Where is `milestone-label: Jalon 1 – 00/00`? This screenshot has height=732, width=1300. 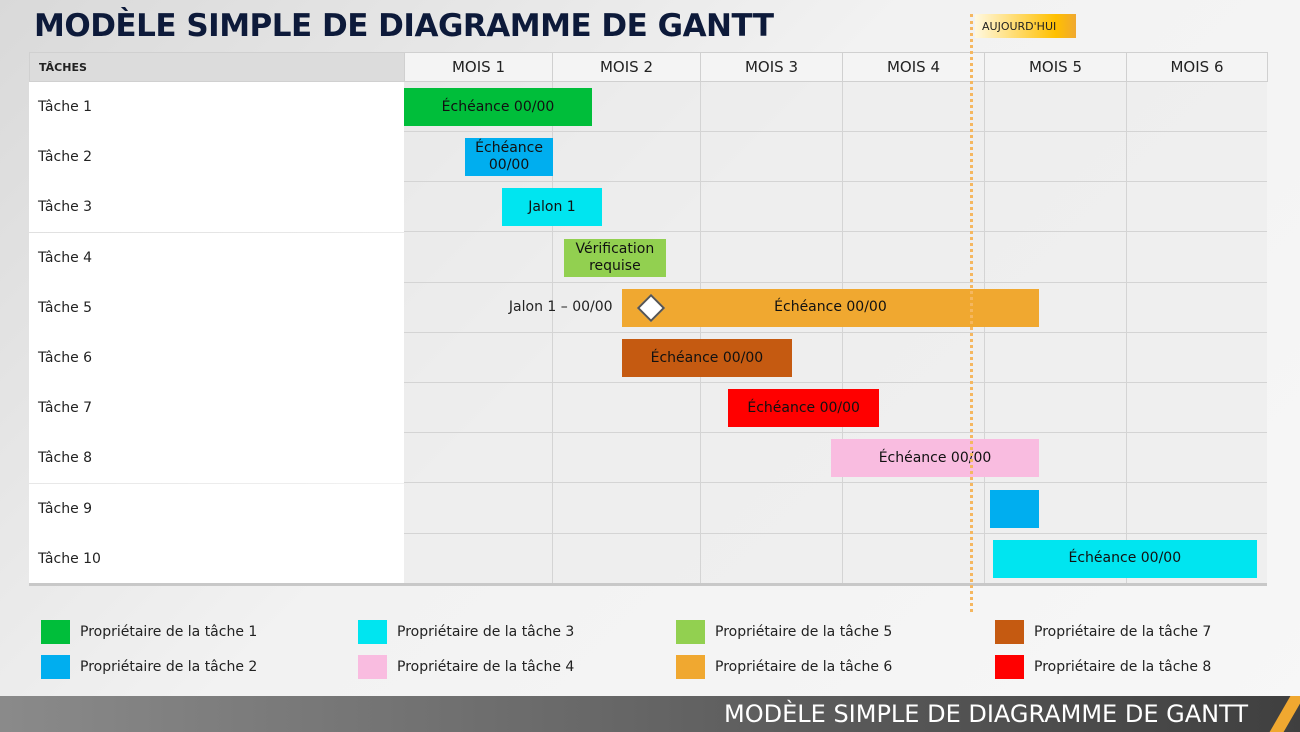 milestone-label: Jalon 1 – 00/00 is located at coordinates (560, 306).